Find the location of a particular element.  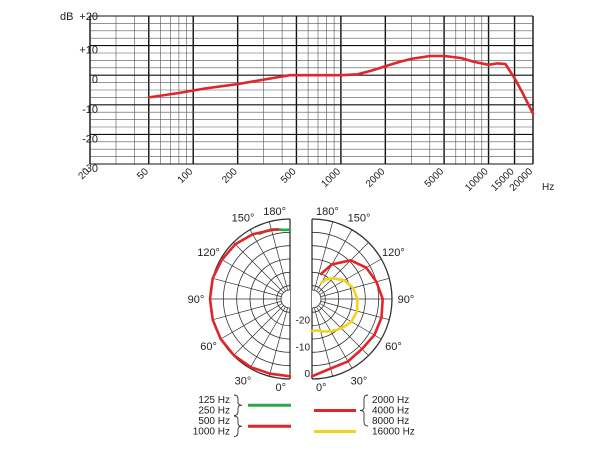

fr-series is located at coordinates (341, 84).